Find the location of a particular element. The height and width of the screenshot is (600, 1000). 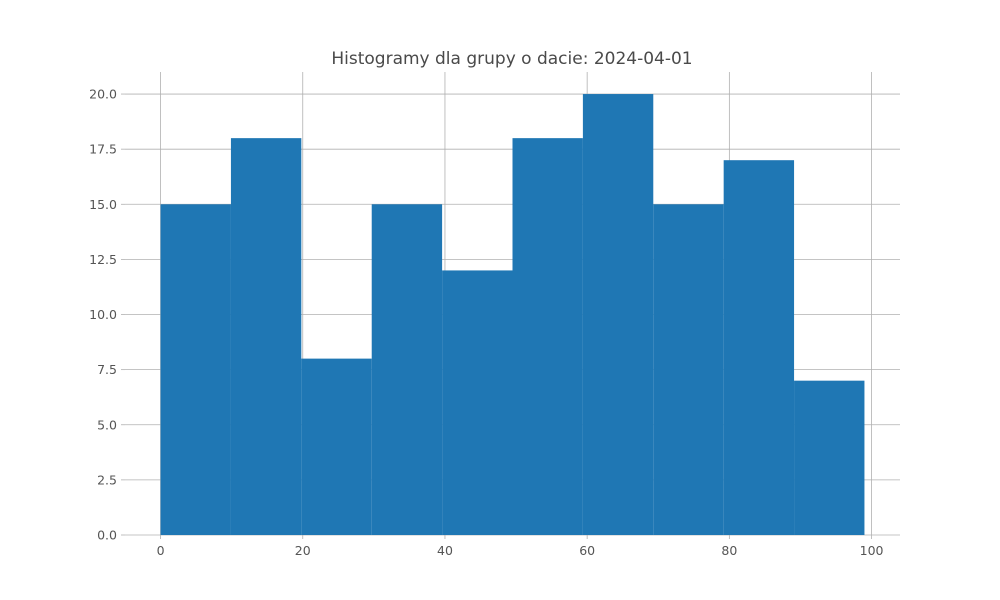

y-tick-label: 12.5 is located at coordinates (103, 259).